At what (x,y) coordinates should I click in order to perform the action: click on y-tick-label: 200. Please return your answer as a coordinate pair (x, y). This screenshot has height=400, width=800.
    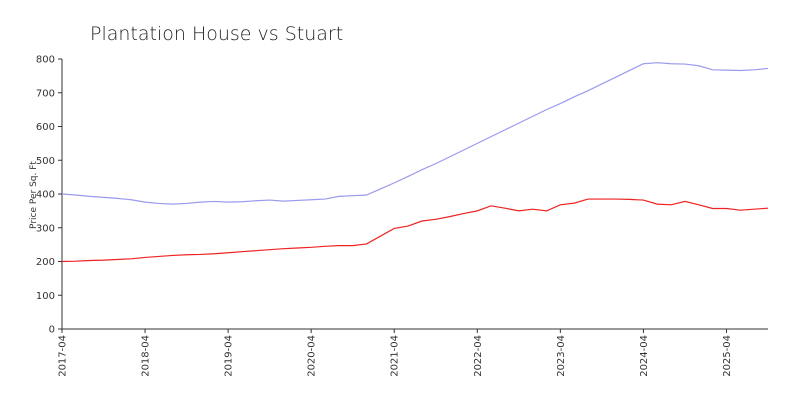
    Looking at the image, I should click on (45, 262).